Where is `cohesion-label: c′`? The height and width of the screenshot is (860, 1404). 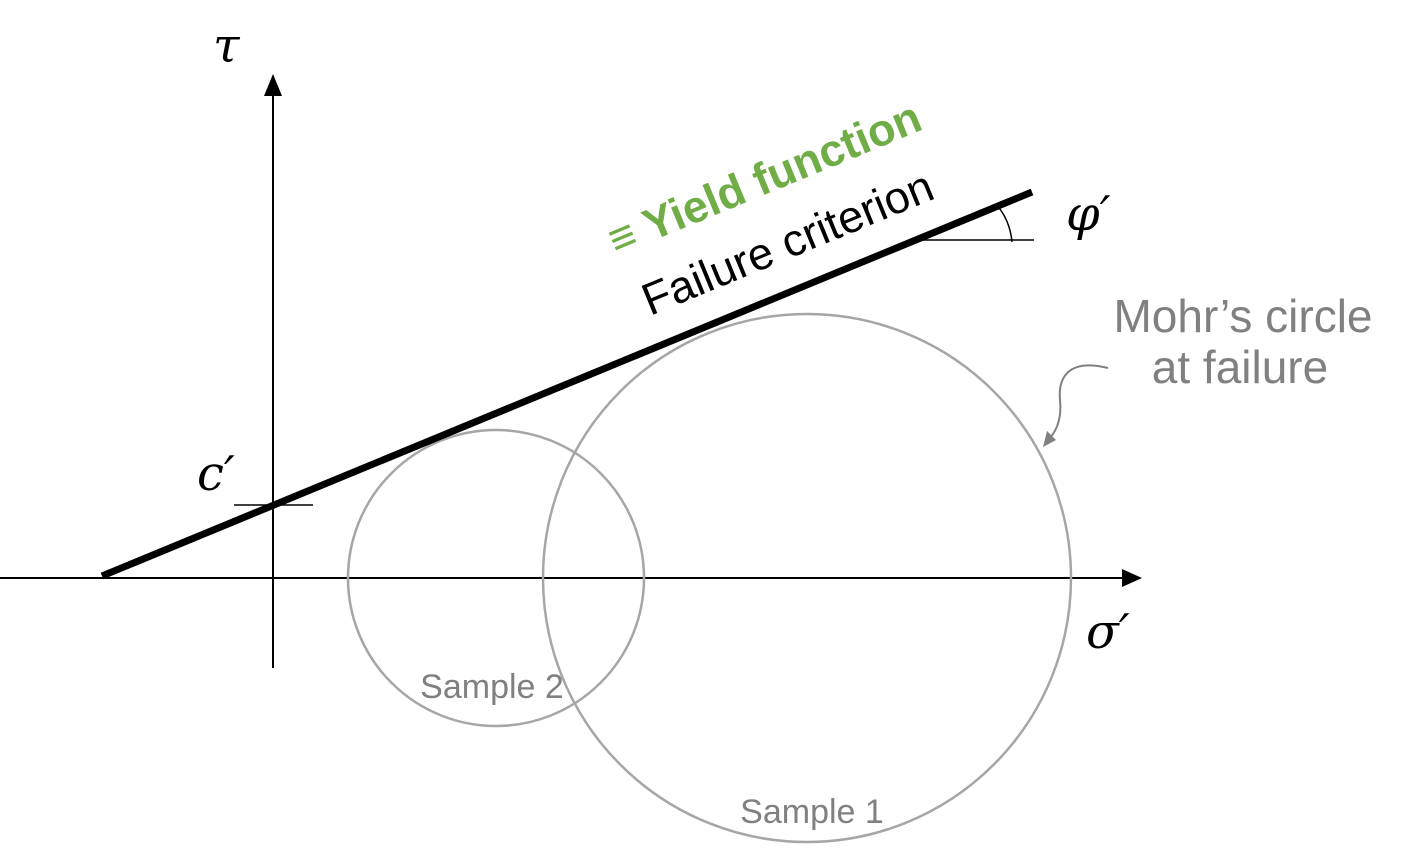
cohesion-label: c′ is located at coordinates (216, 474).